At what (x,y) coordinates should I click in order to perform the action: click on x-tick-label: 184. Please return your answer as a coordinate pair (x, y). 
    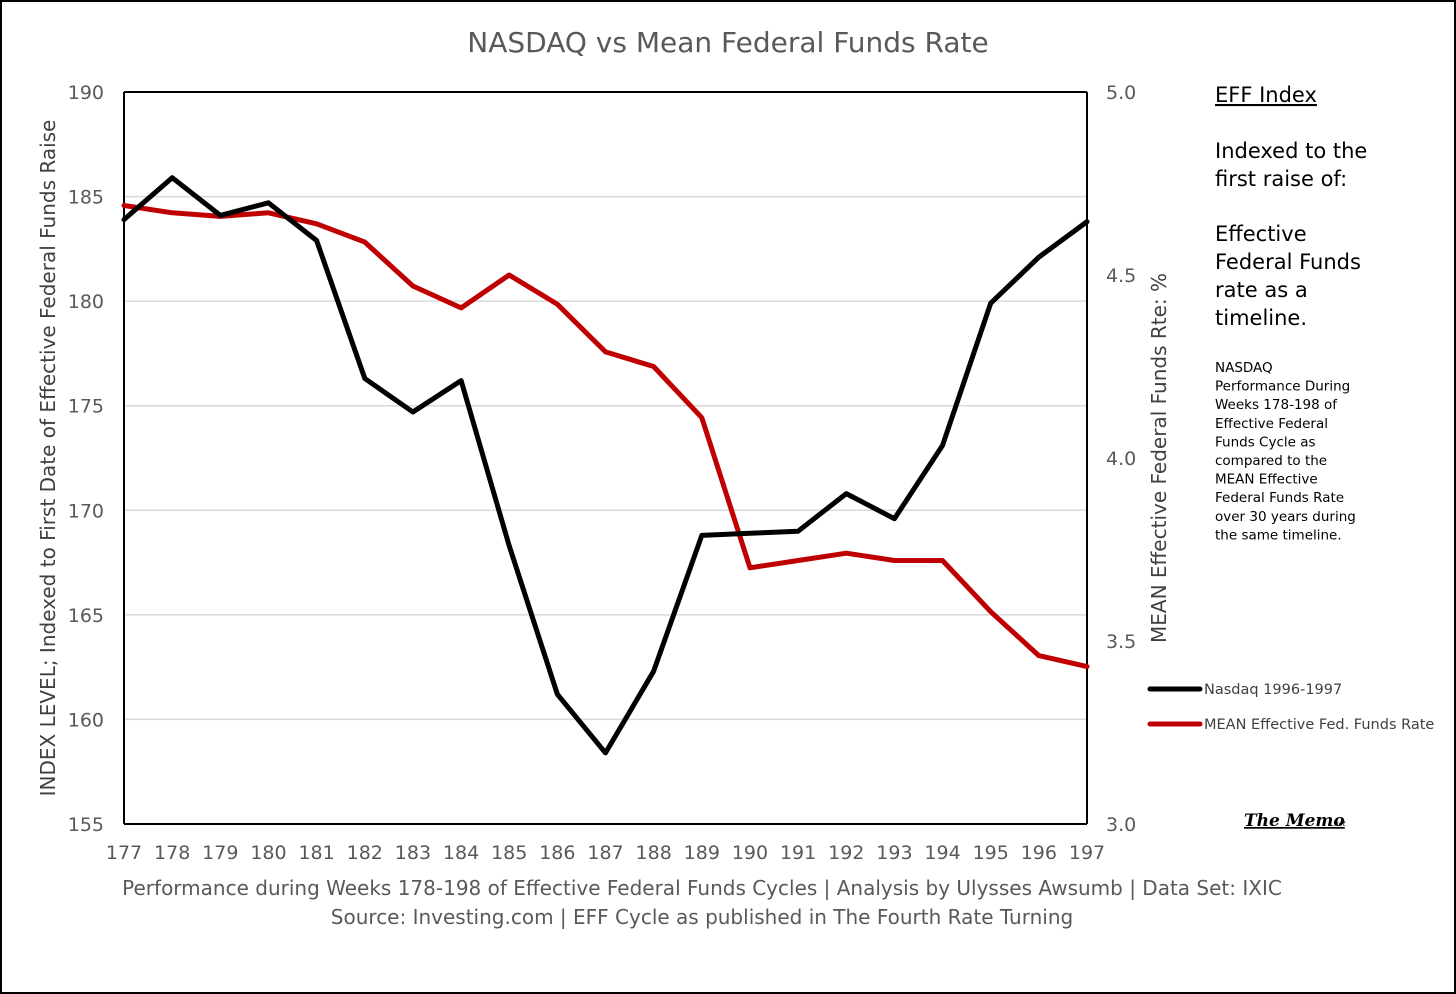
    Looking at the image, I should click on (461, 853).